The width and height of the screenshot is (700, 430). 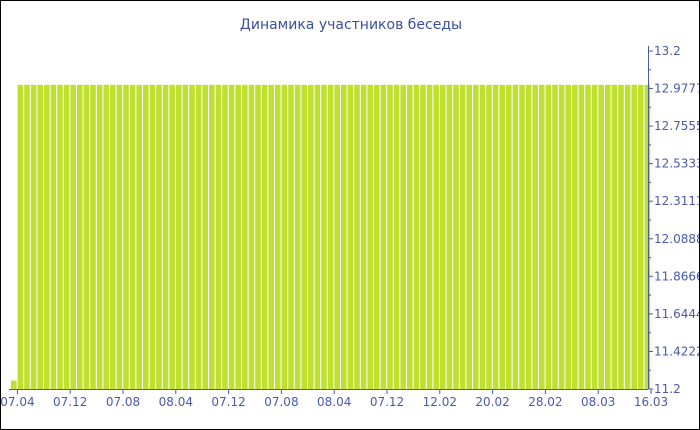 I want to click on y-tick-label: 12.0888, so click(x=676, y=239).